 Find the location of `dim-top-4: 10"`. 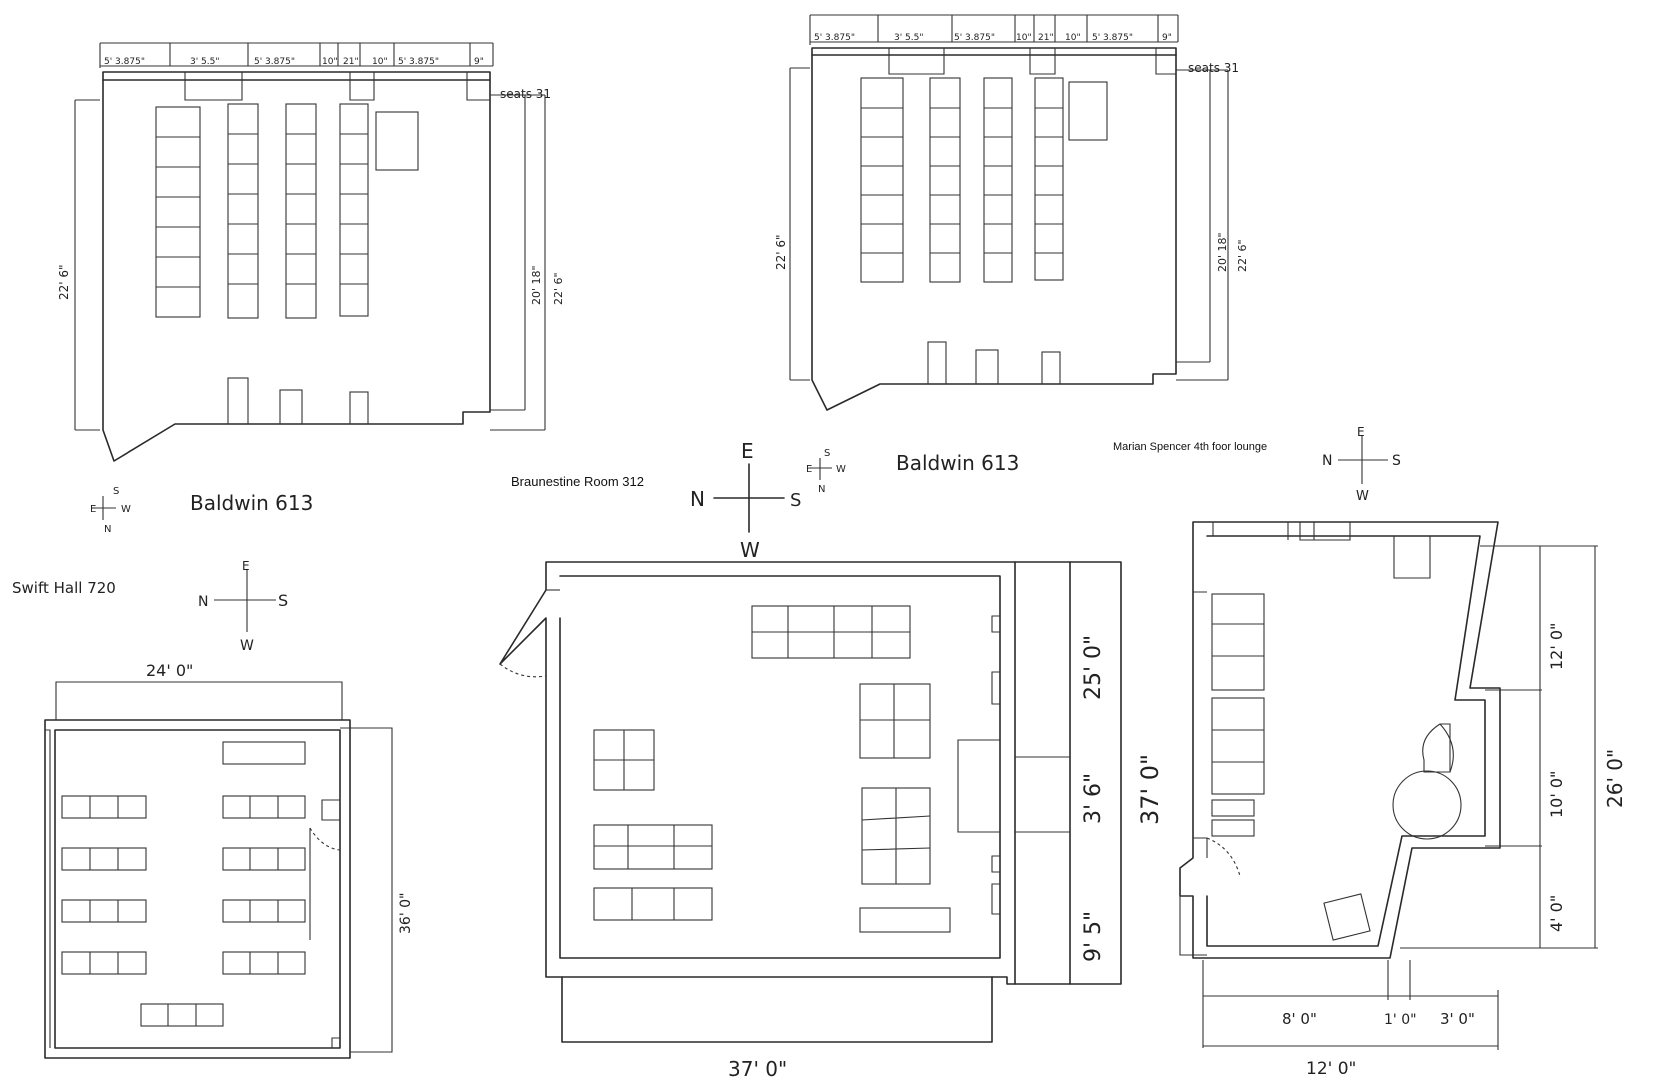

dim-top-4: 10" is located at coordinates (330, 62).